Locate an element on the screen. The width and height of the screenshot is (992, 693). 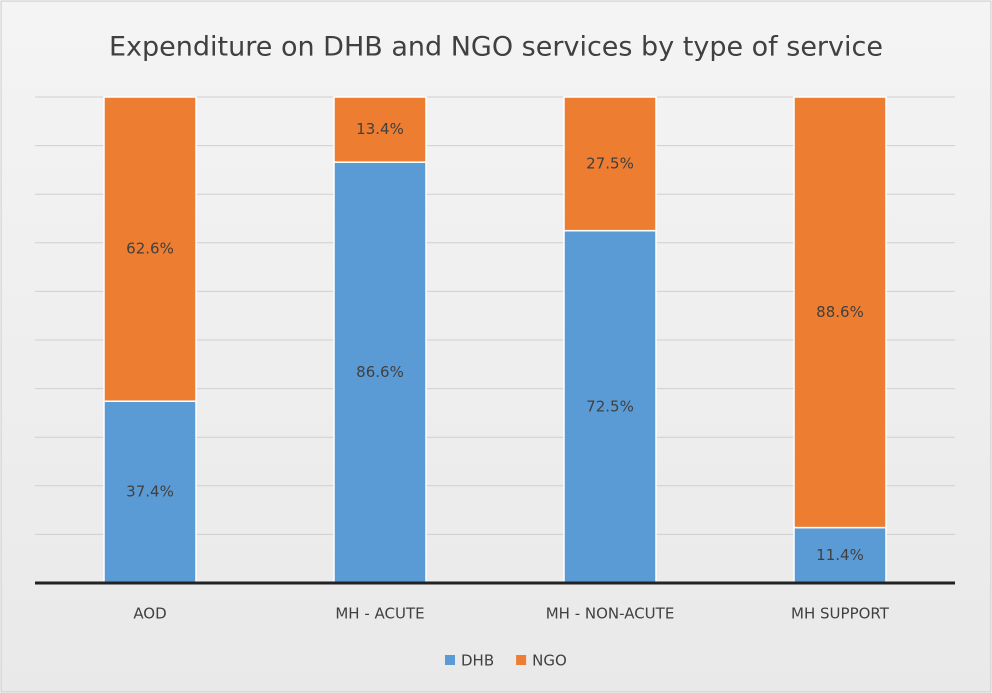
data-label: 86.6% is located at coordinates (380, 372).